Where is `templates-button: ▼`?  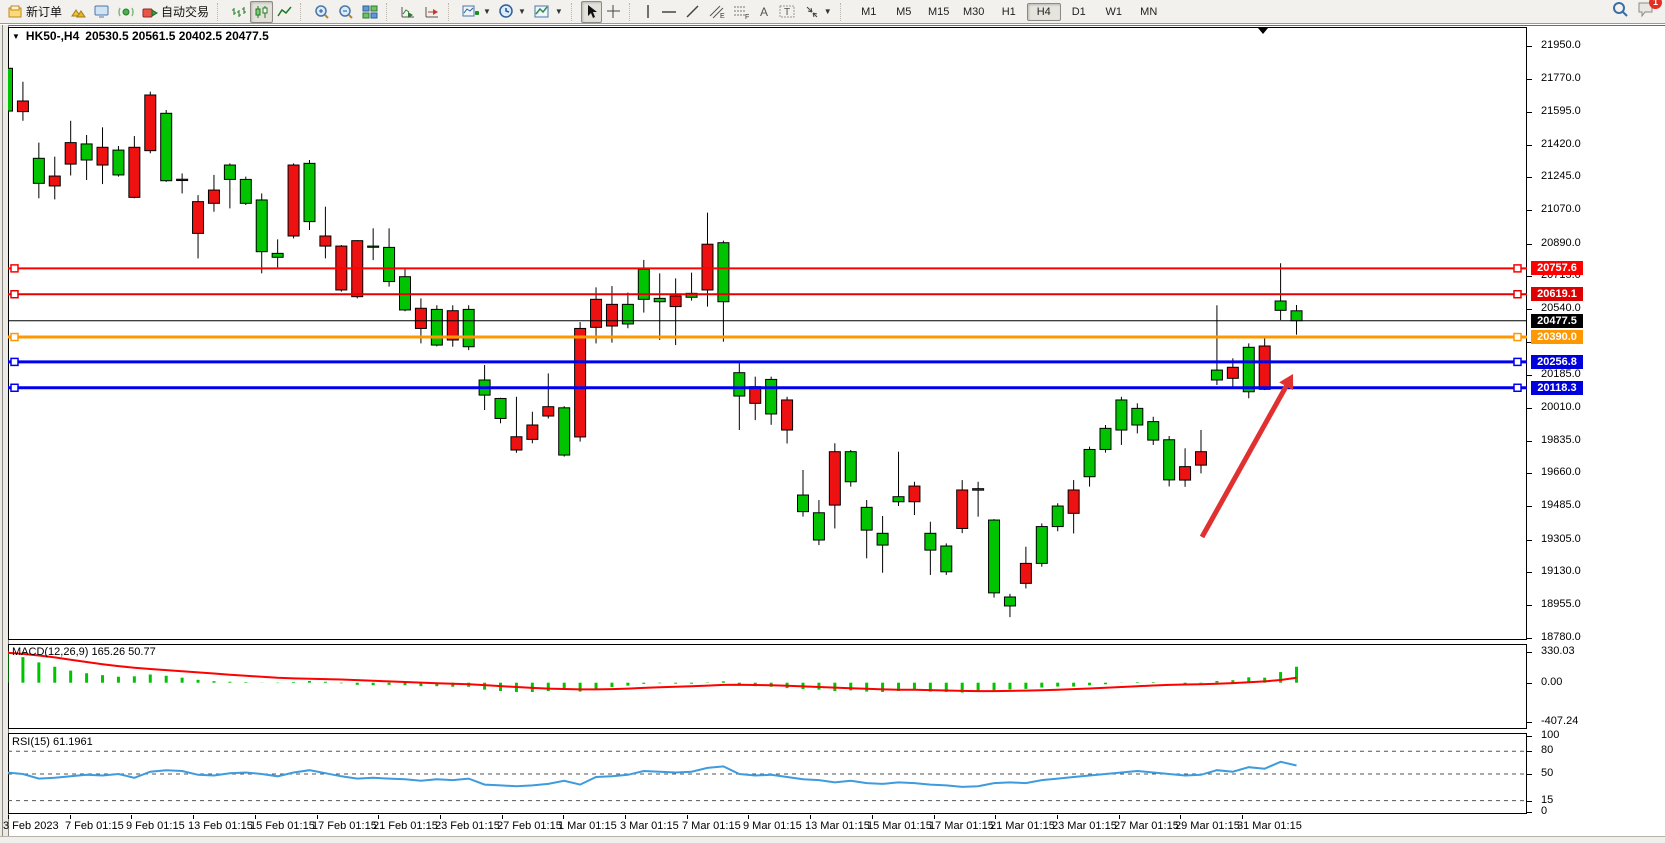
templates-button: ▼ is located at coordinates (548, 12).